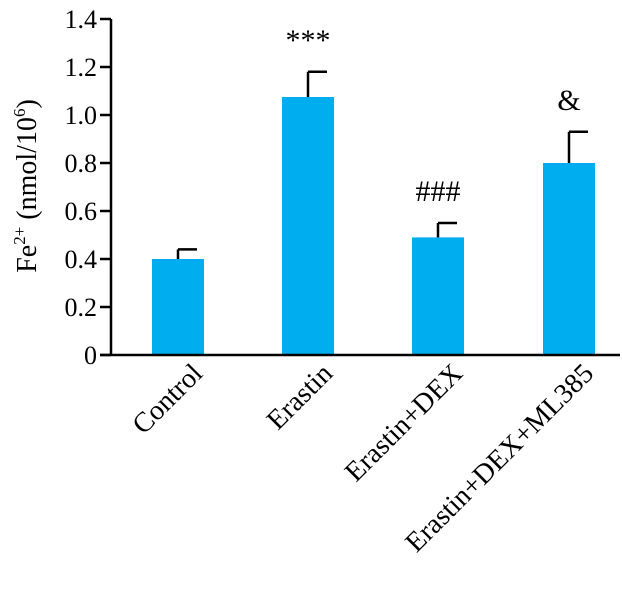 The height and width of the screenshot is (592, 622). I want to click on y-tick-label: 1.2, so click(81, 67).